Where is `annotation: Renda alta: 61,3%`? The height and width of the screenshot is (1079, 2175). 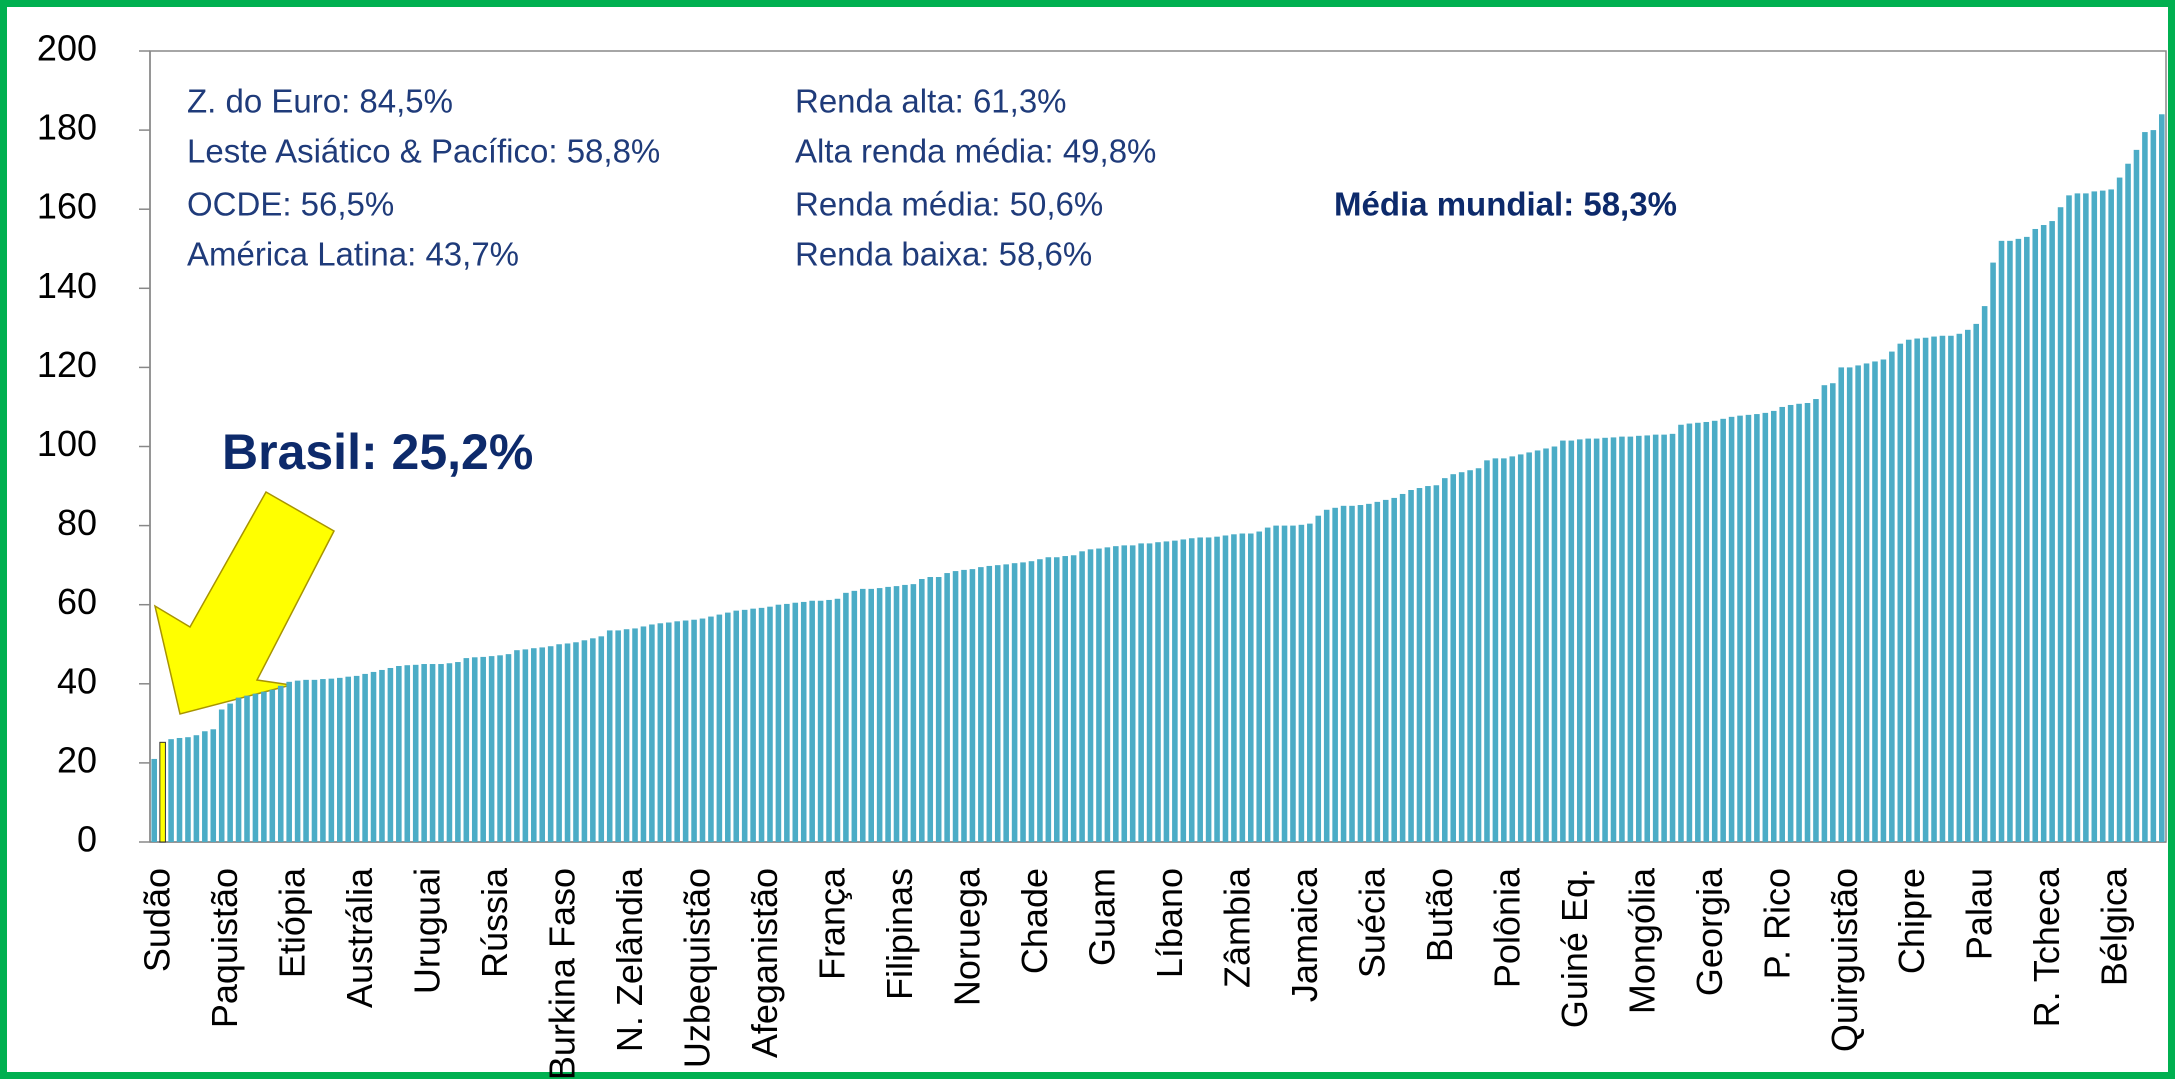
annotation: Renda alta: 61,3% is located at coordinates (931, 101).